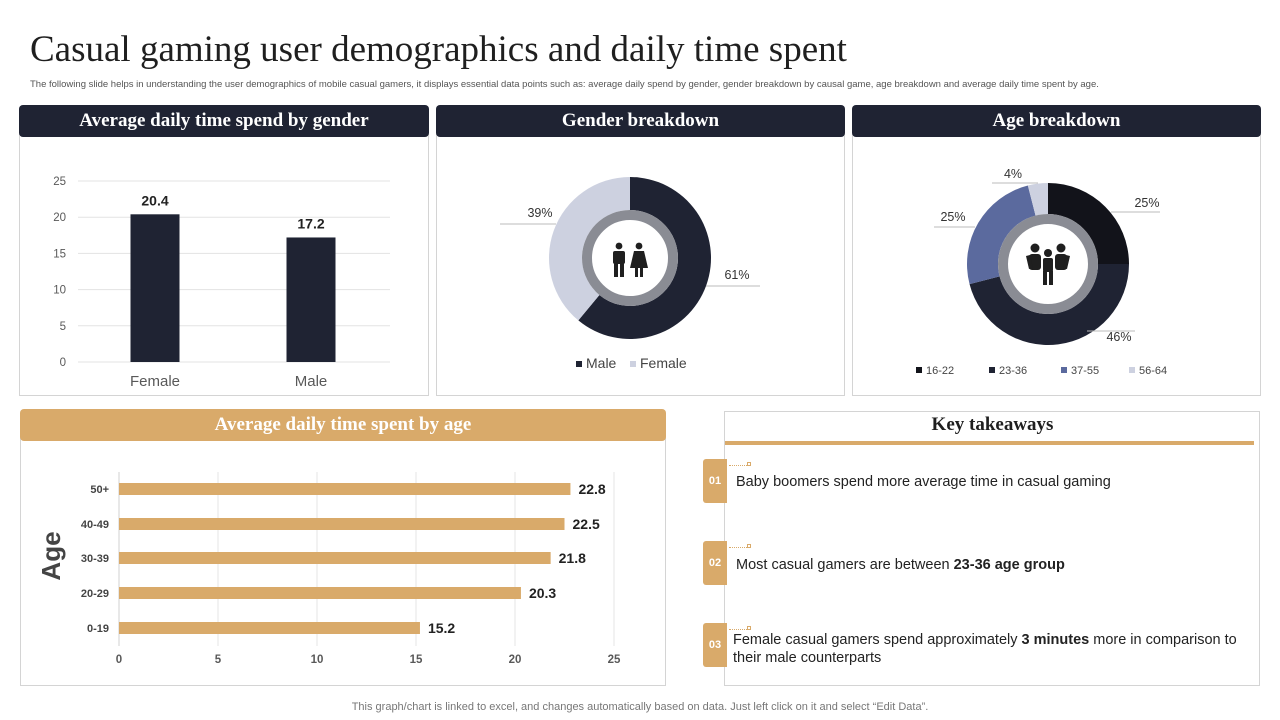 Image resolution: width=1280 pixels, height=720 pixels. What do you see at coordinates (586, 524) in the screenshot?
I see `data-label: 22.5` at bounding box center [586, 524].